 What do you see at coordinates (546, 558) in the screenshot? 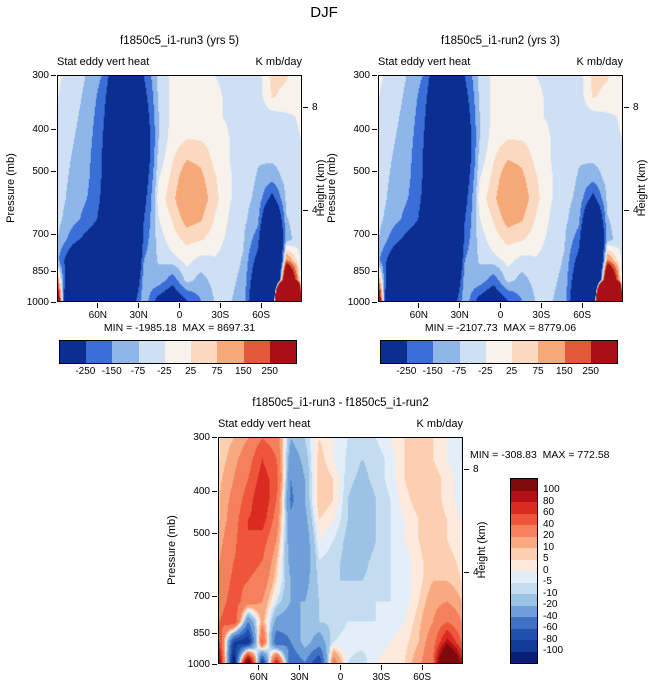
I see `colorbar-tick-label: 5` at bounding box center [546, 558].